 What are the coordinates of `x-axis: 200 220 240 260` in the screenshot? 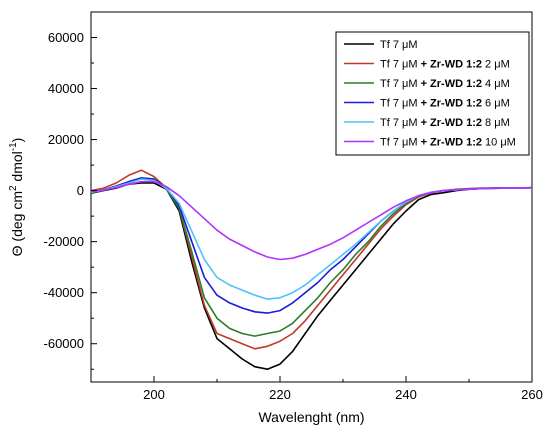 It's located at (316, 389).